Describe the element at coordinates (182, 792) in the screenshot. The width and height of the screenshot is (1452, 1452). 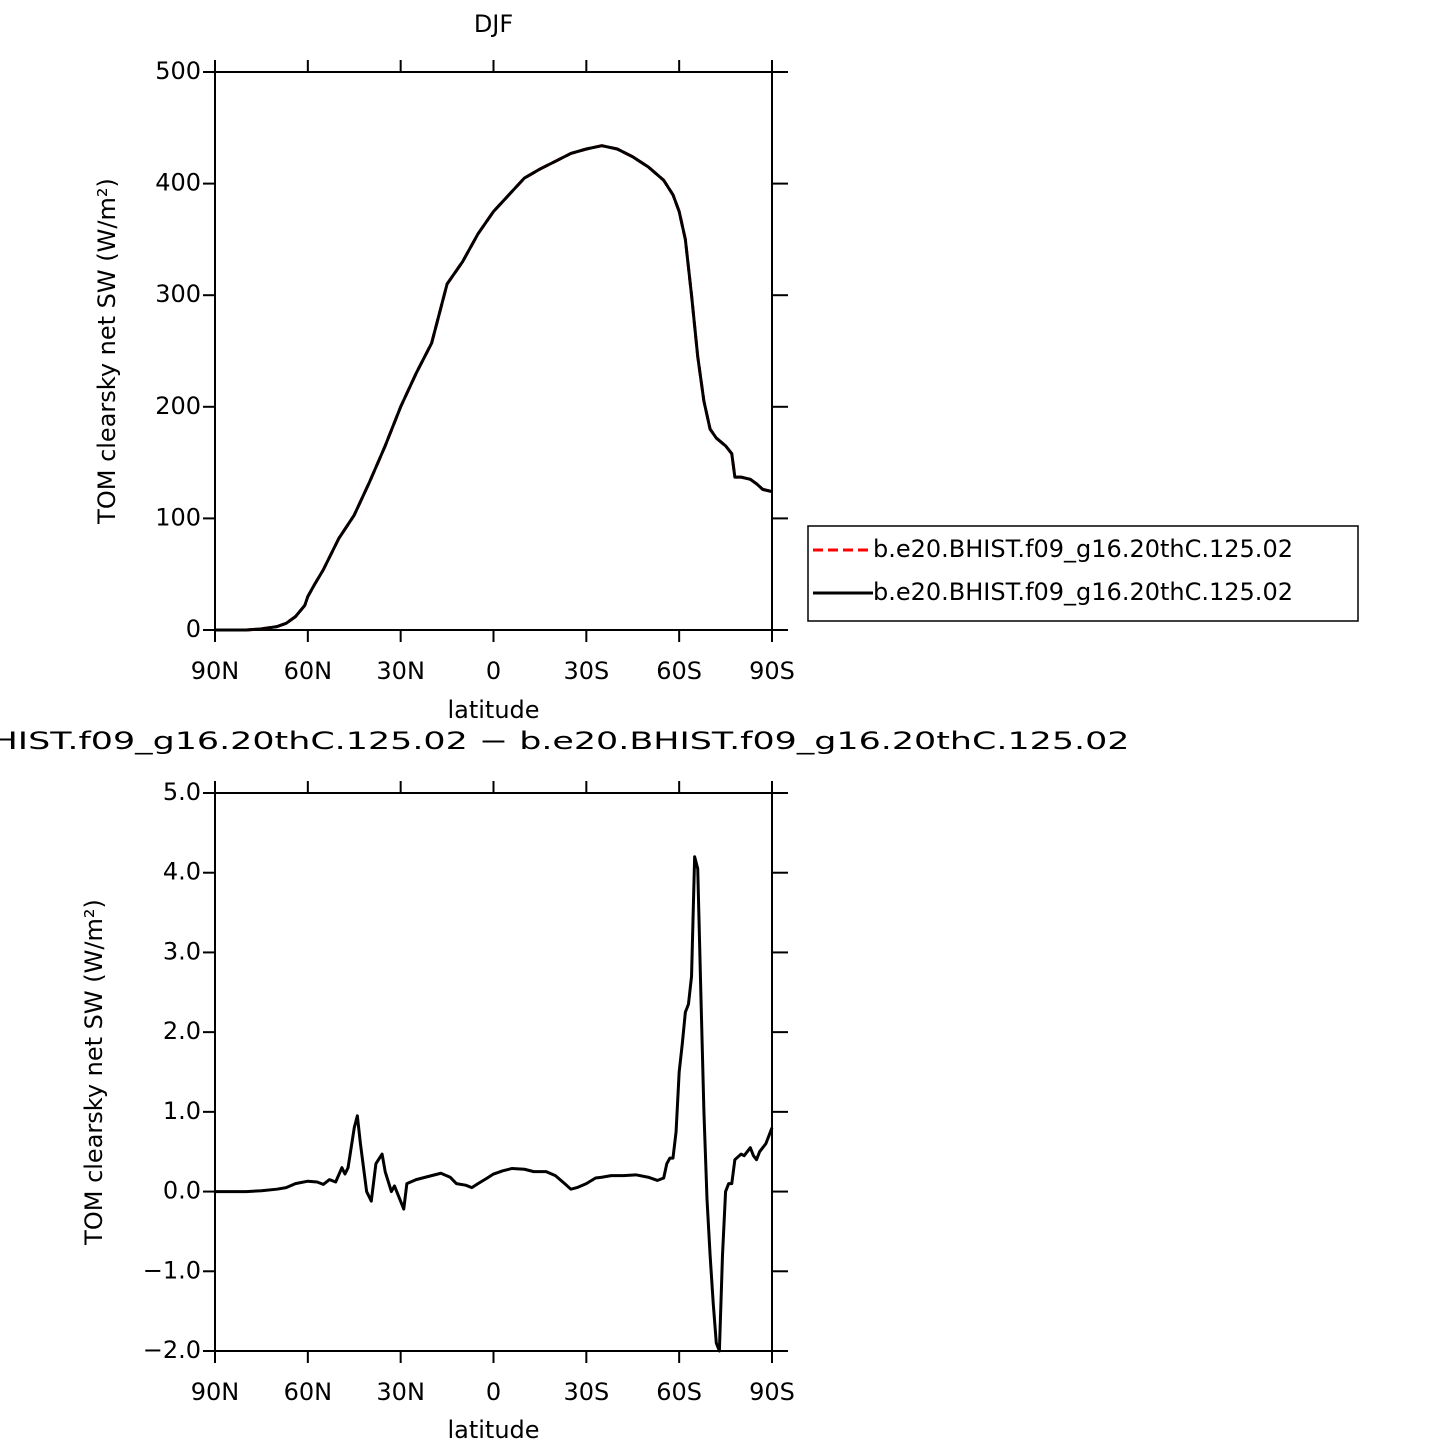
I see `y-tick-label: 5.0` at that location.